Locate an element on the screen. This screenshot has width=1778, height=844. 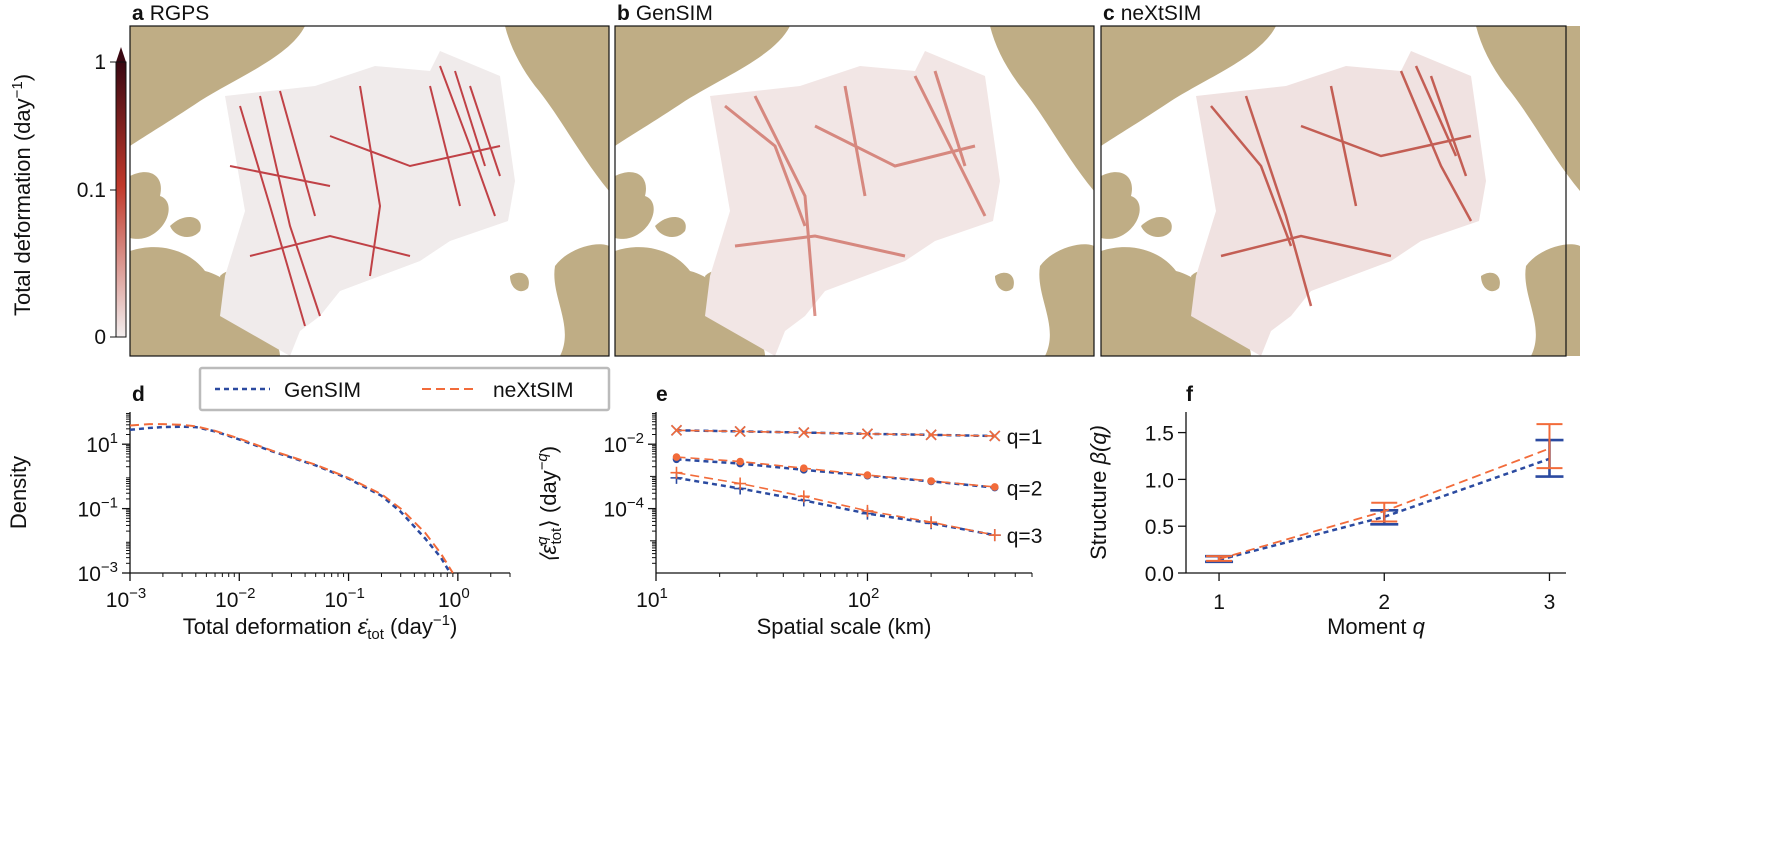
x-axis-label: Total deformation ε̇tot (day−1) is located at coordinates (320, 627).